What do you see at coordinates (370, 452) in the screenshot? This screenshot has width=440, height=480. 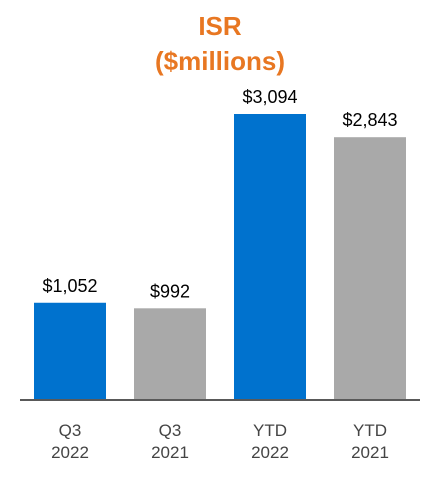 I see `x-tick-label-3-line-1: 2021` at bounding box center [370, 452].